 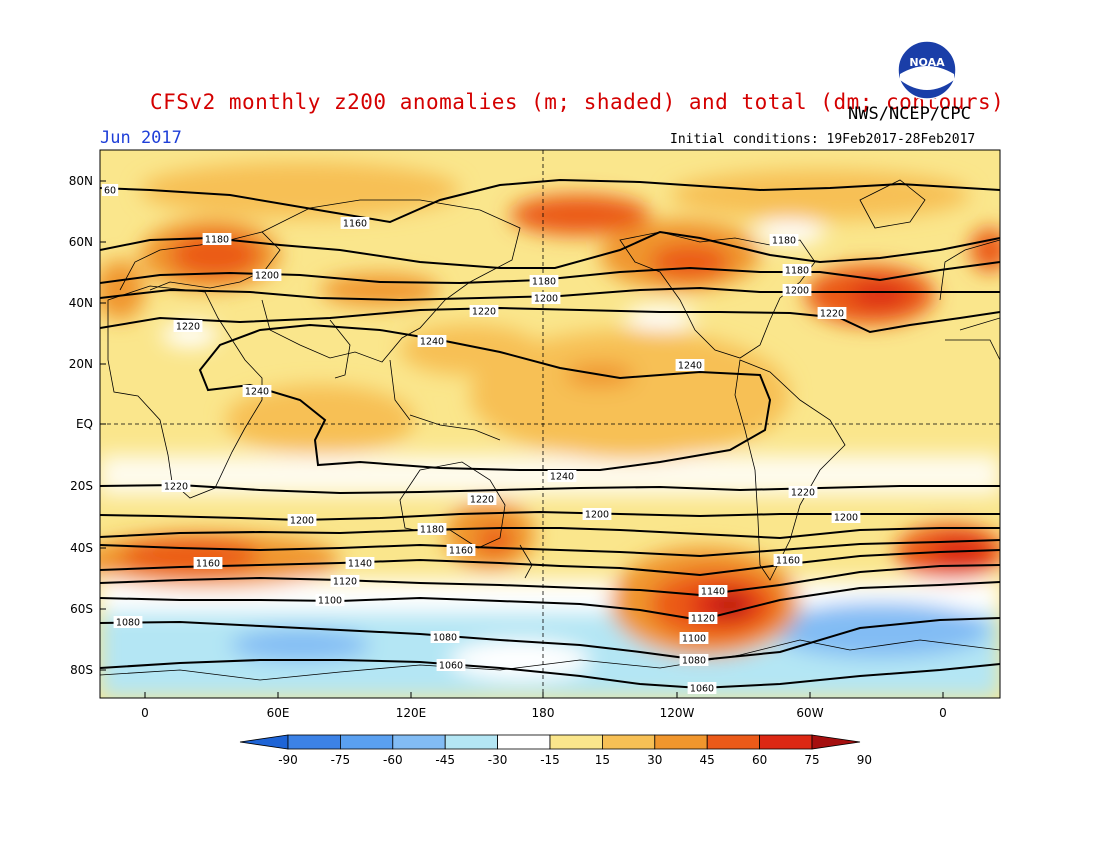 What do you see at coordinates (341, 760) in the screenshot?
I see `colorbar-label: -75` at bounding box center [341, 760].